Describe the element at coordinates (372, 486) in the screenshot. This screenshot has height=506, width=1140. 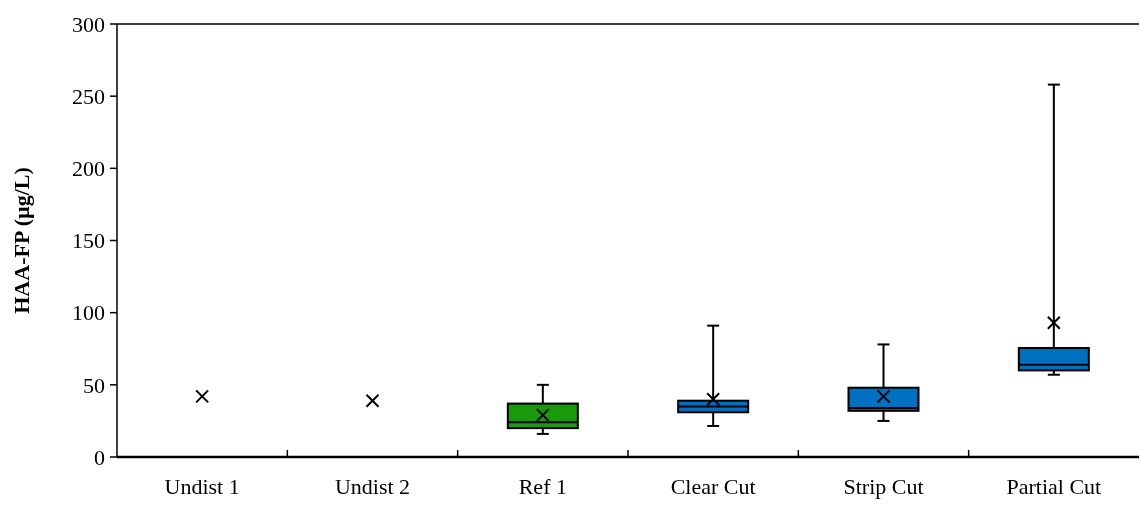
I see `x-tick-label: Undist 2` at that location.